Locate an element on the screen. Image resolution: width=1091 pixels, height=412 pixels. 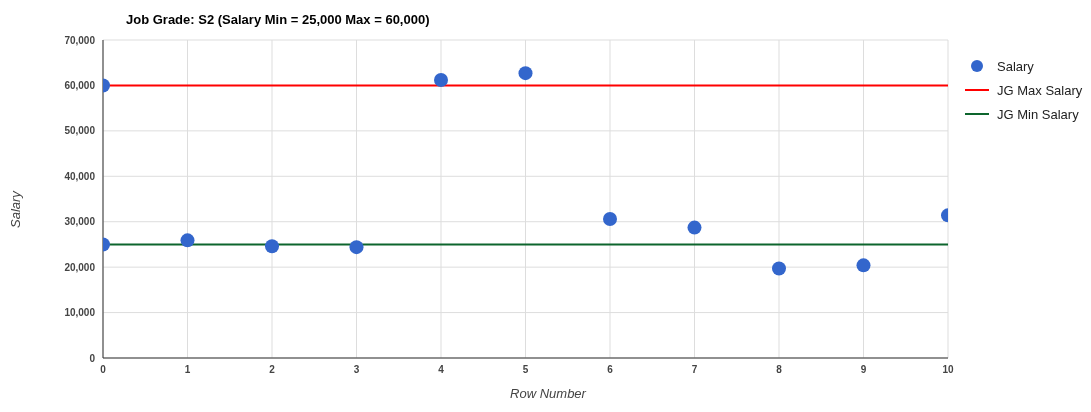
y-tick-label: 40,000 is located at coordinates (80, 176).